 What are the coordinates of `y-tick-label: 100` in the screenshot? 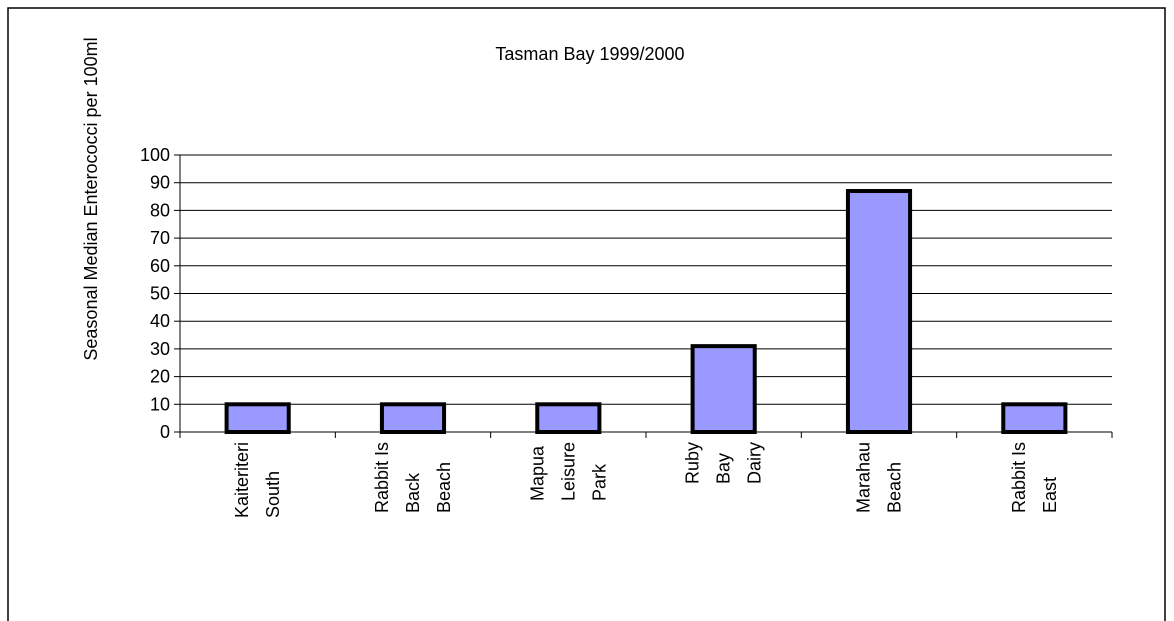 It's located at (155, 155).